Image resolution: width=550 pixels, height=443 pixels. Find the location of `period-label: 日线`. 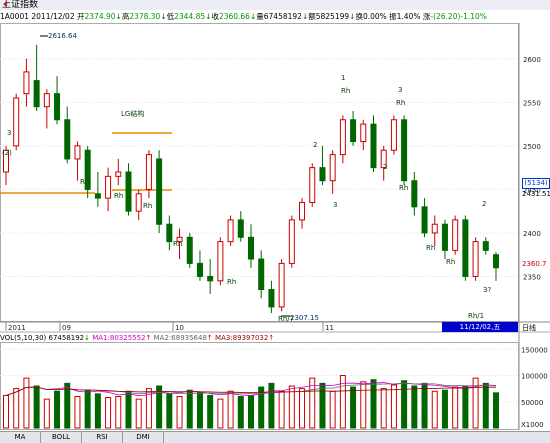

period-label: 日线 is located at coordinates (529, 328).